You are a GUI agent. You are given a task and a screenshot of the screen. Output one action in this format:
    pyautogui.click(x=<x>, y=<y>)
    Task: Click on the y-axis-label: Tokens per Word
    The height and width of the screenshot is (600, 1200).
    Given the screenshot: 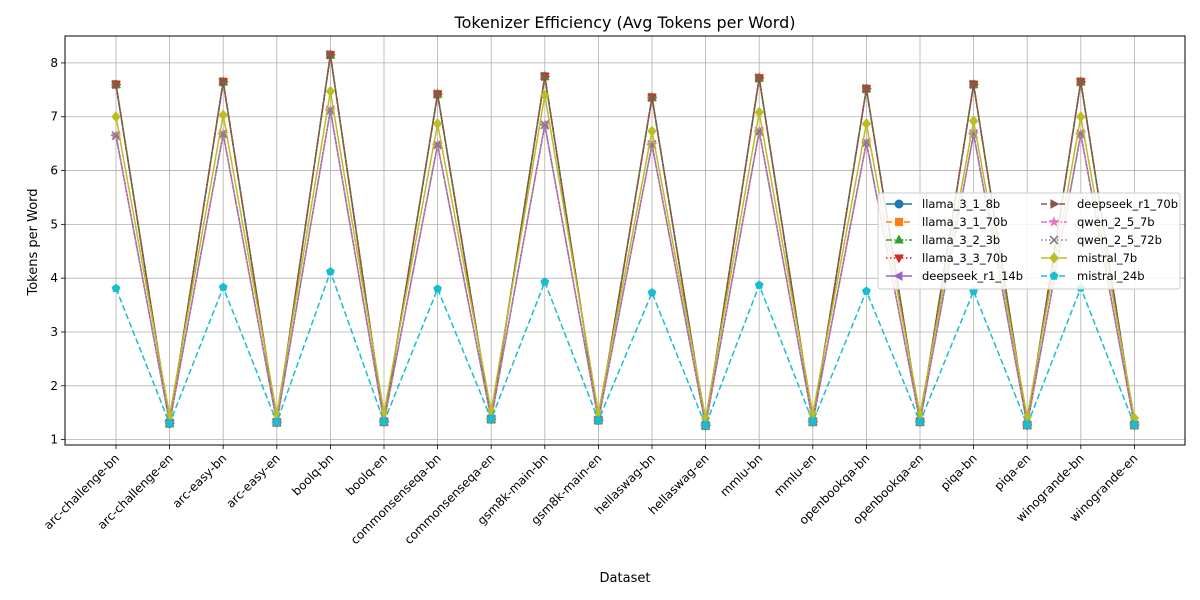 What is the action you would take?
    pyautogui.click(x=33, y=242)
    